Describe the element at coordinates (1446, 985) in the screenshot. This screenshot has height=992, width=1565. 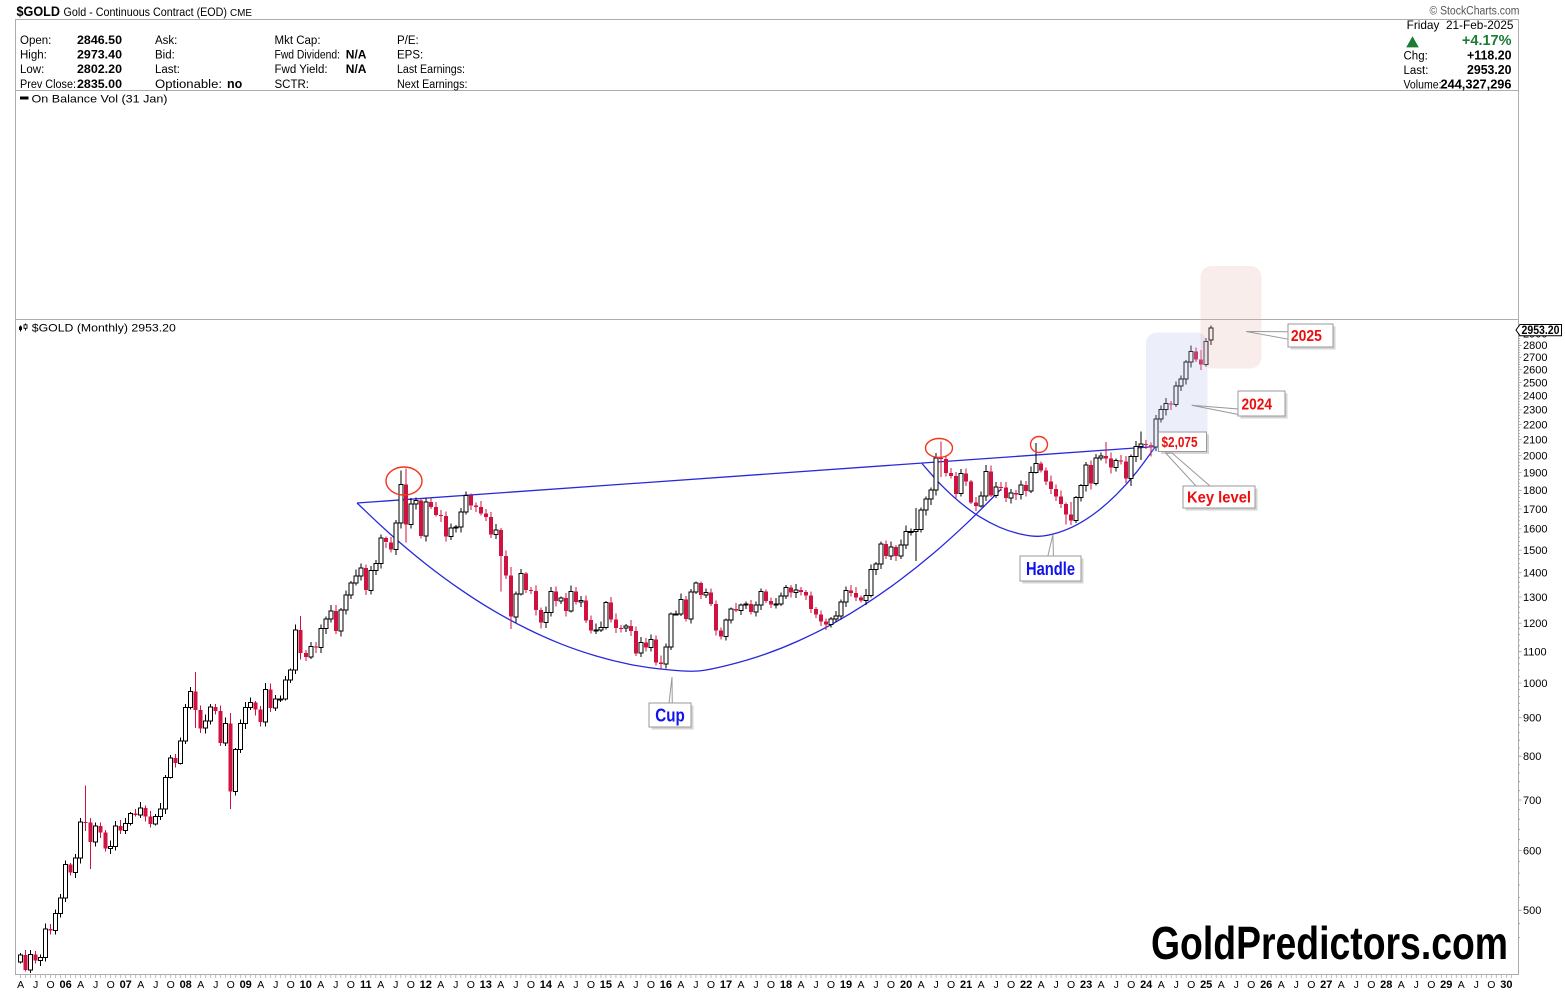
I see `svg-text: 29` at that location.